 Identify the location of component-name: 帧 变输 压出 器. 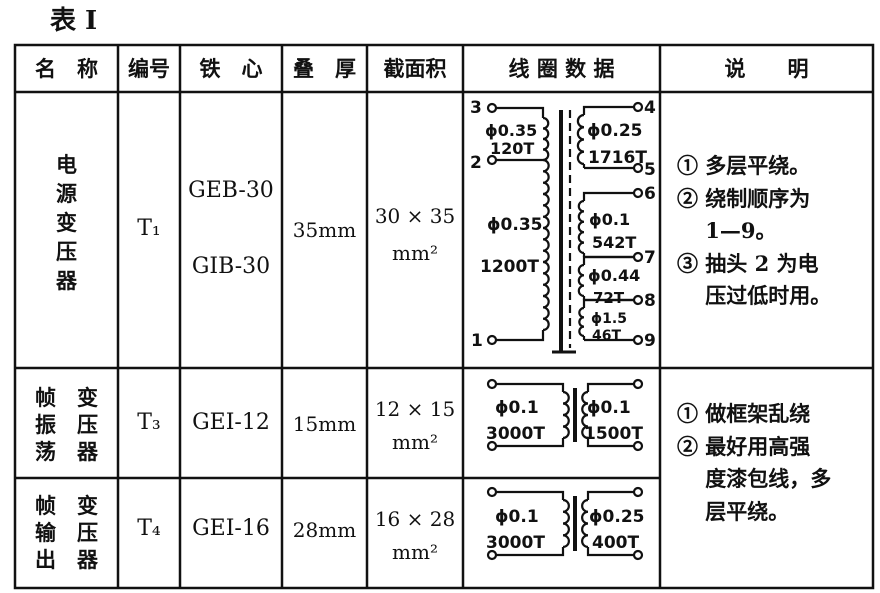
(66, 532).